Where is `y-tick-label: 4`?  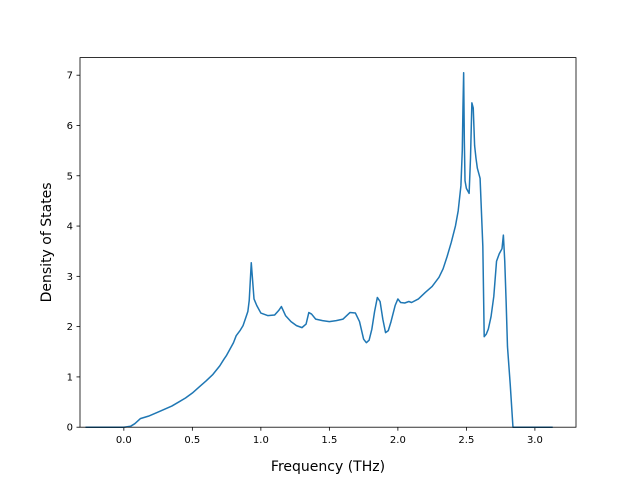
y-tick-label: 4 is located at coordinates (70, 227).